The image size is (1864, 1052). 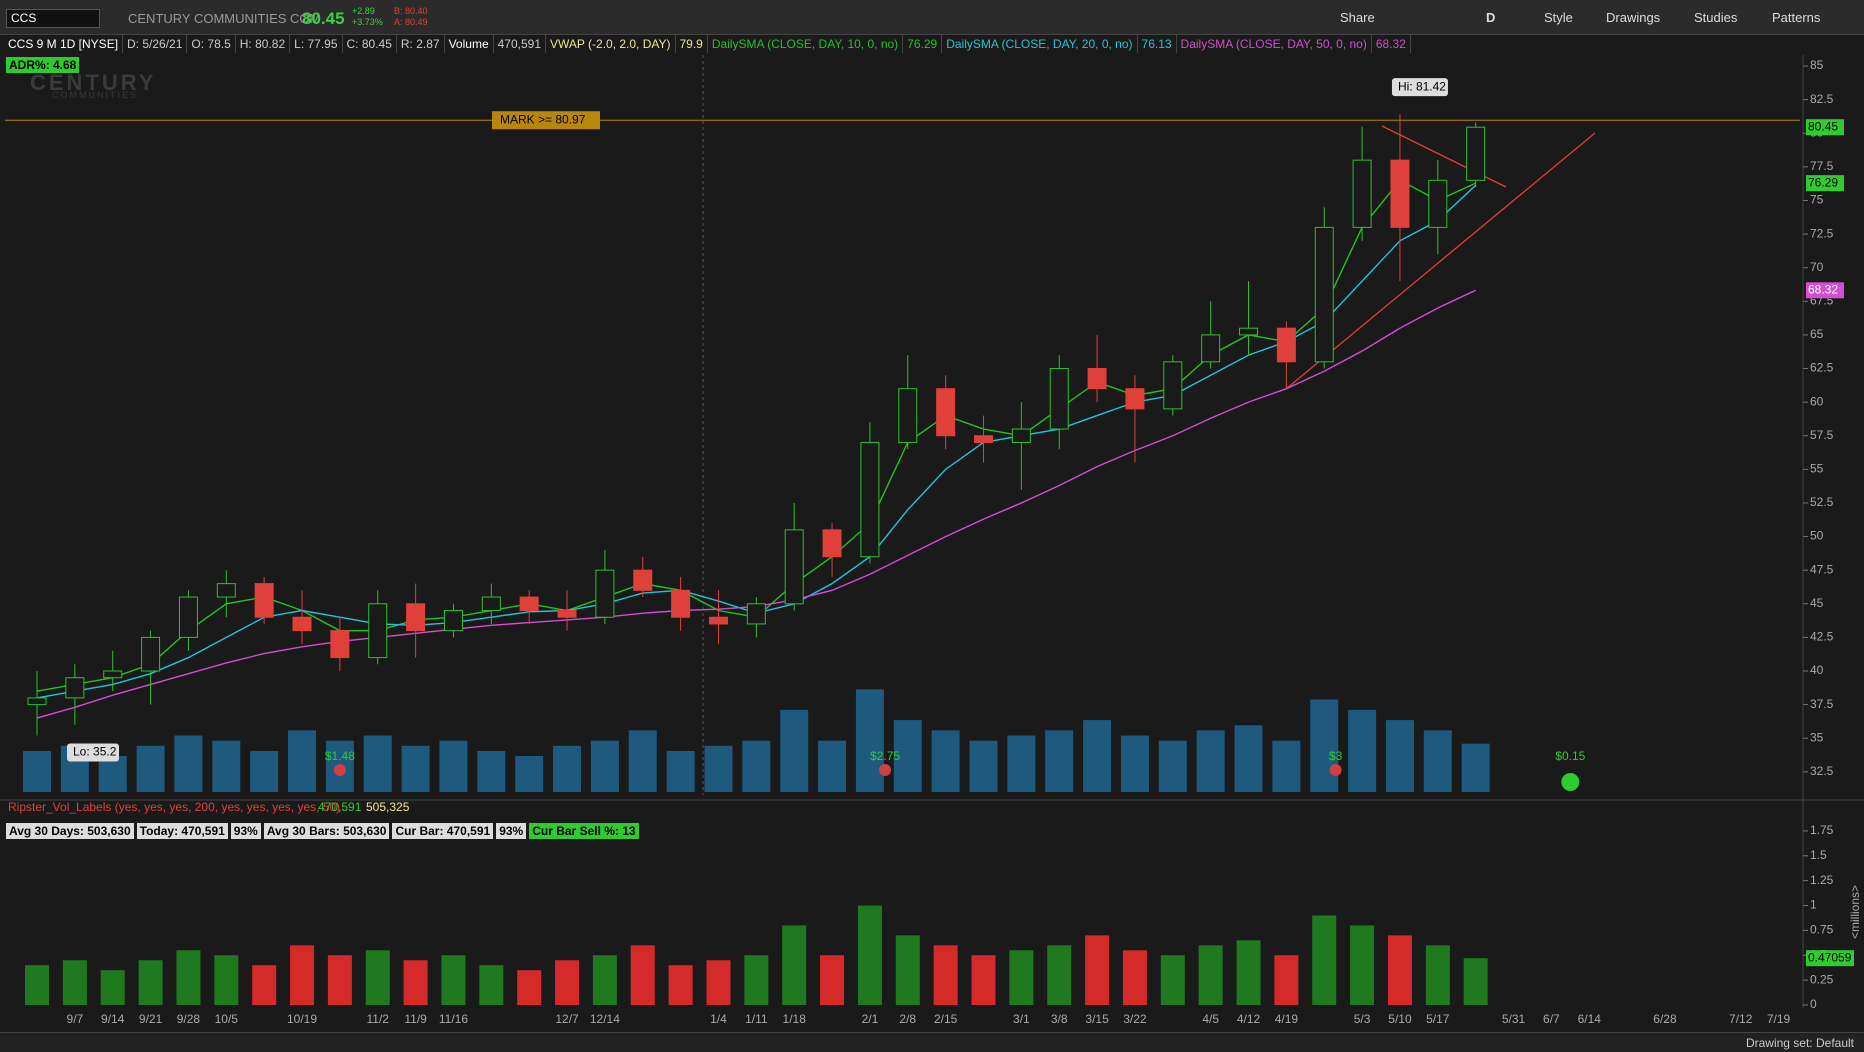 I want to click on watermark-sub: COMMUNITIES, so click(x=95, y=95).